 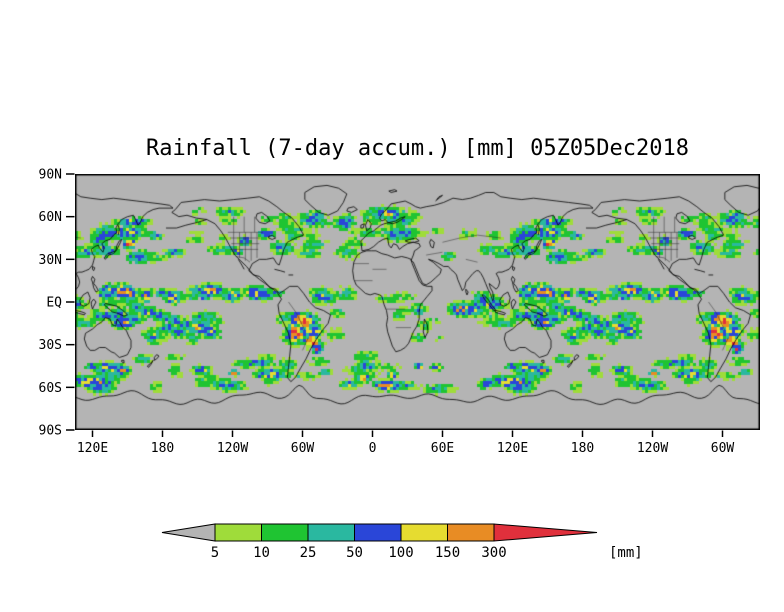 What do you see at coordinates (50, 175) in the screenshot?
I see `lat-tick-label: 90N` at bounding box center [50, 175].